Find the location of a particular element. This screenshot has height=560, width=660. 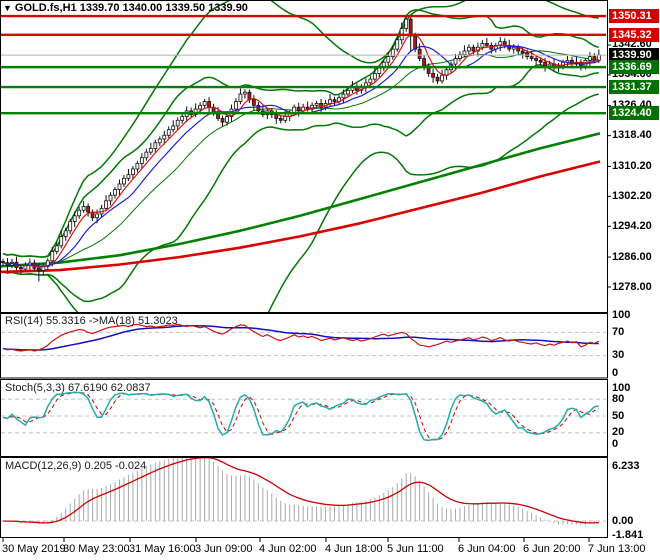

macd-plot is located at coordinates (303, 492).